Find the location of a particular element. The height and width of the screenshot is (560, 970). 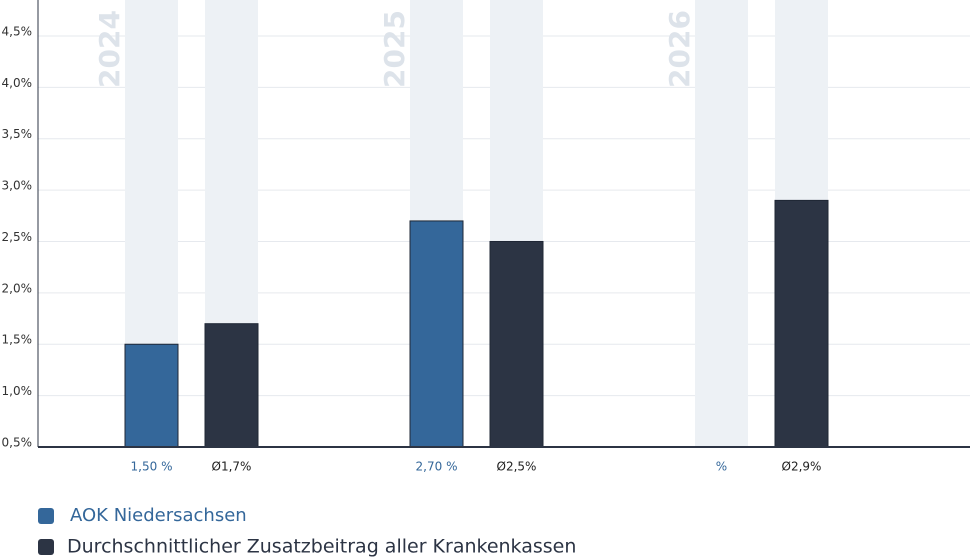

value-label: % is located at coordinates (721, 467).